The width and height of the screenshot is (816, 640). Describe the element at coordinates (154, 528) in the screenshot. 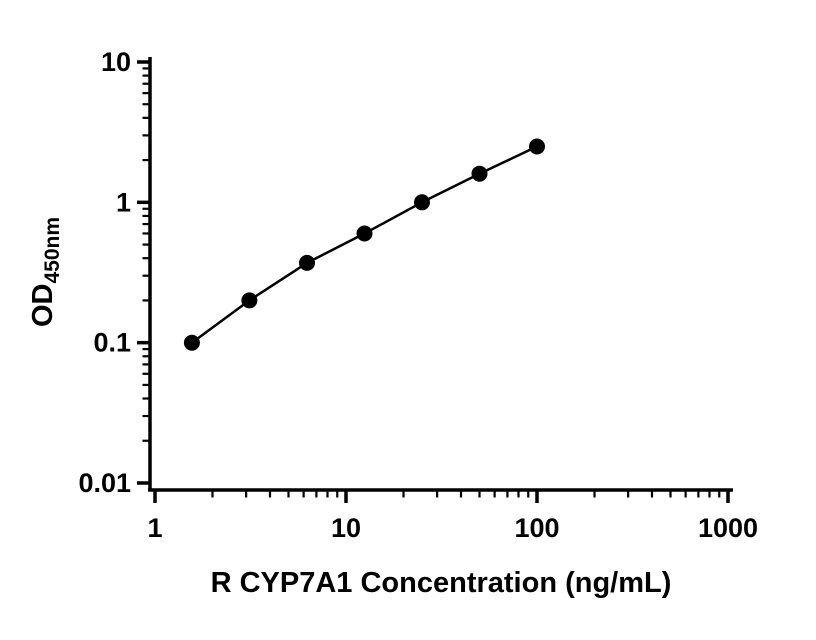

I see `x-tick-label: 1` at that location.